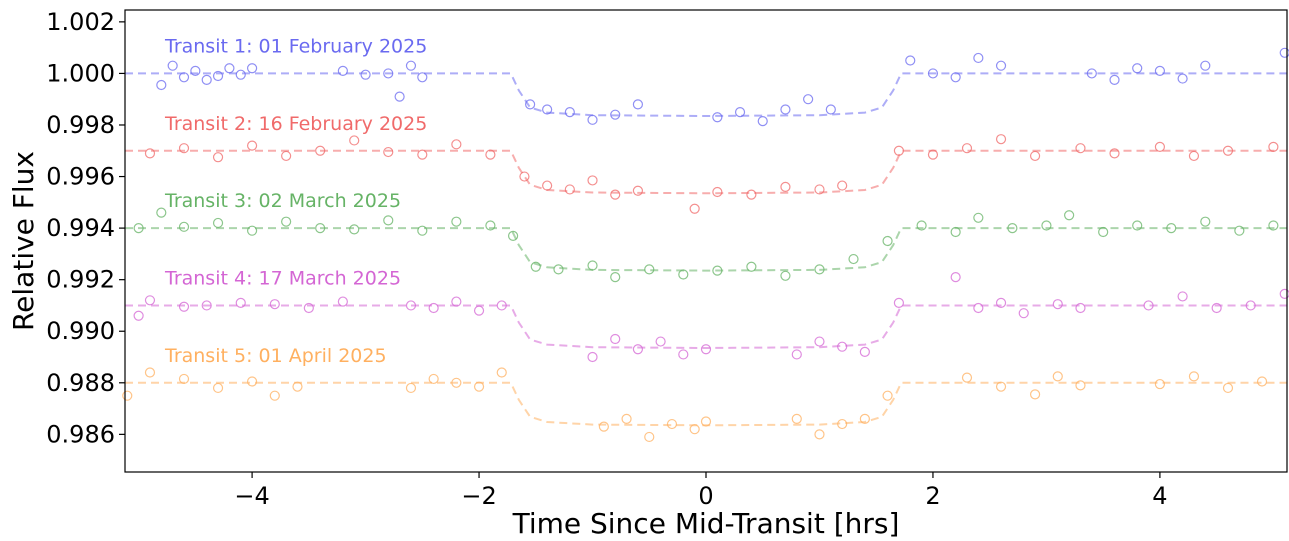  I want to click on x-tick-label: 4, so click(1159, 496).